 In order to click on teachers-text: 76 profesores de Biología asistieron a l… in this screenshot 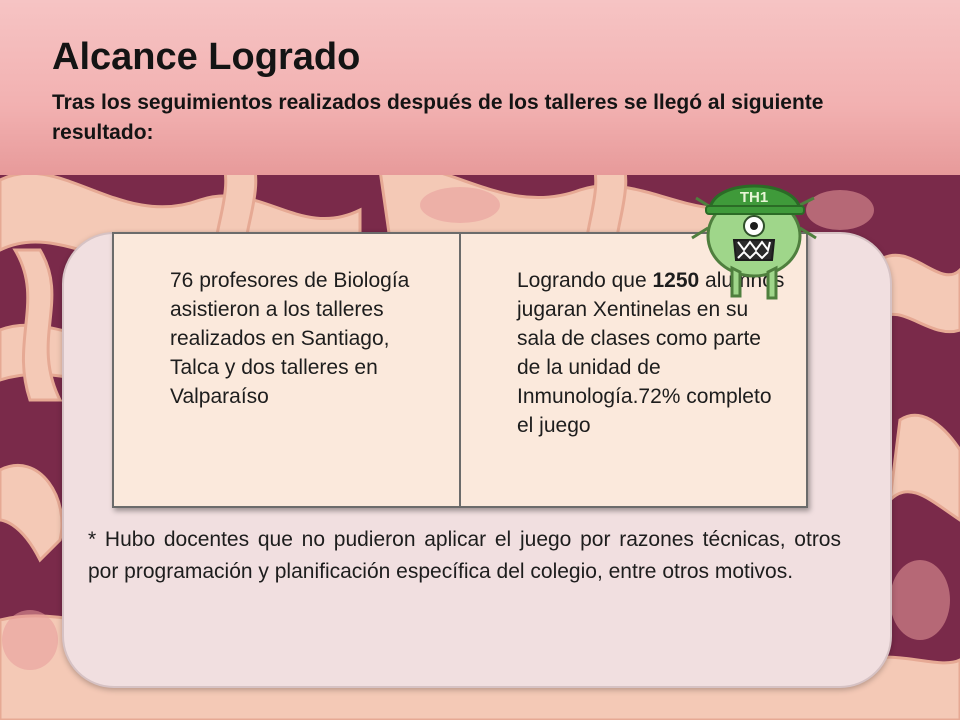, I will do `click(290, 338)`.